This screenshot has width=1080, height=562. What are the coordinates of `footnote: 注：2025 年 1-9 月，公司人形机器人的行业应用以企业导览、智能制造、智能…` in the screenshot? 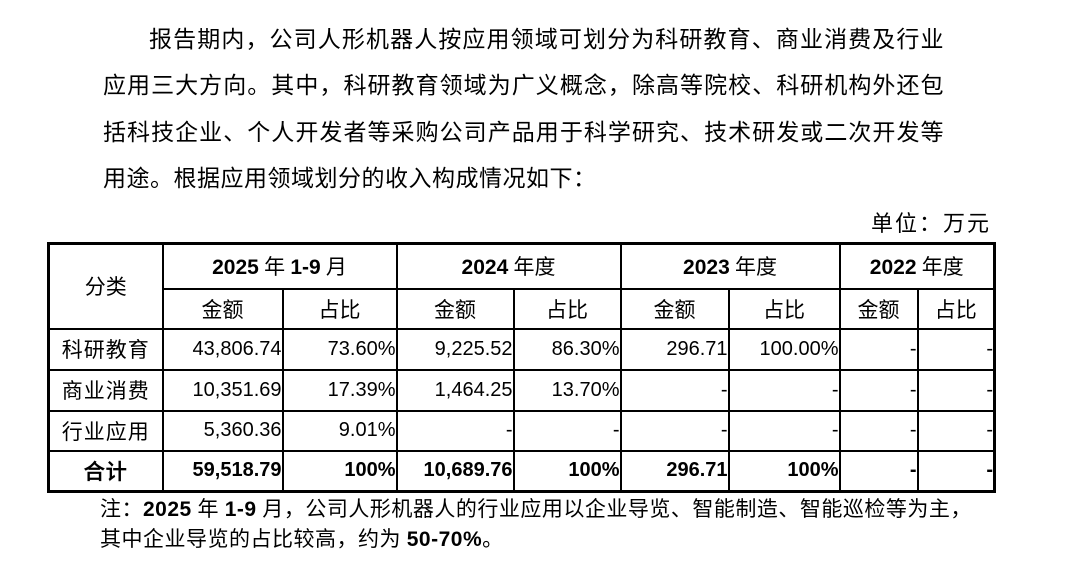 It's located at (545, 524).